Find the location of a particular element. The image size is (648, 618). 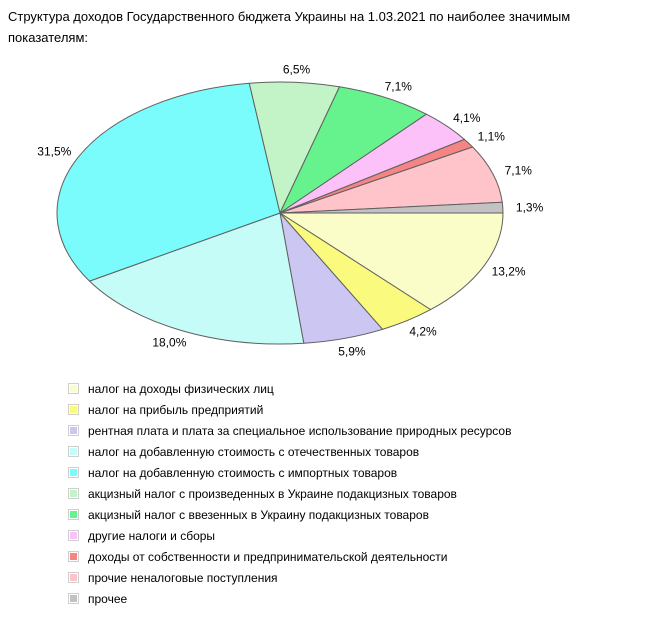

pie-slice-value-label: 4,2% is located at coordinates (423, 332).